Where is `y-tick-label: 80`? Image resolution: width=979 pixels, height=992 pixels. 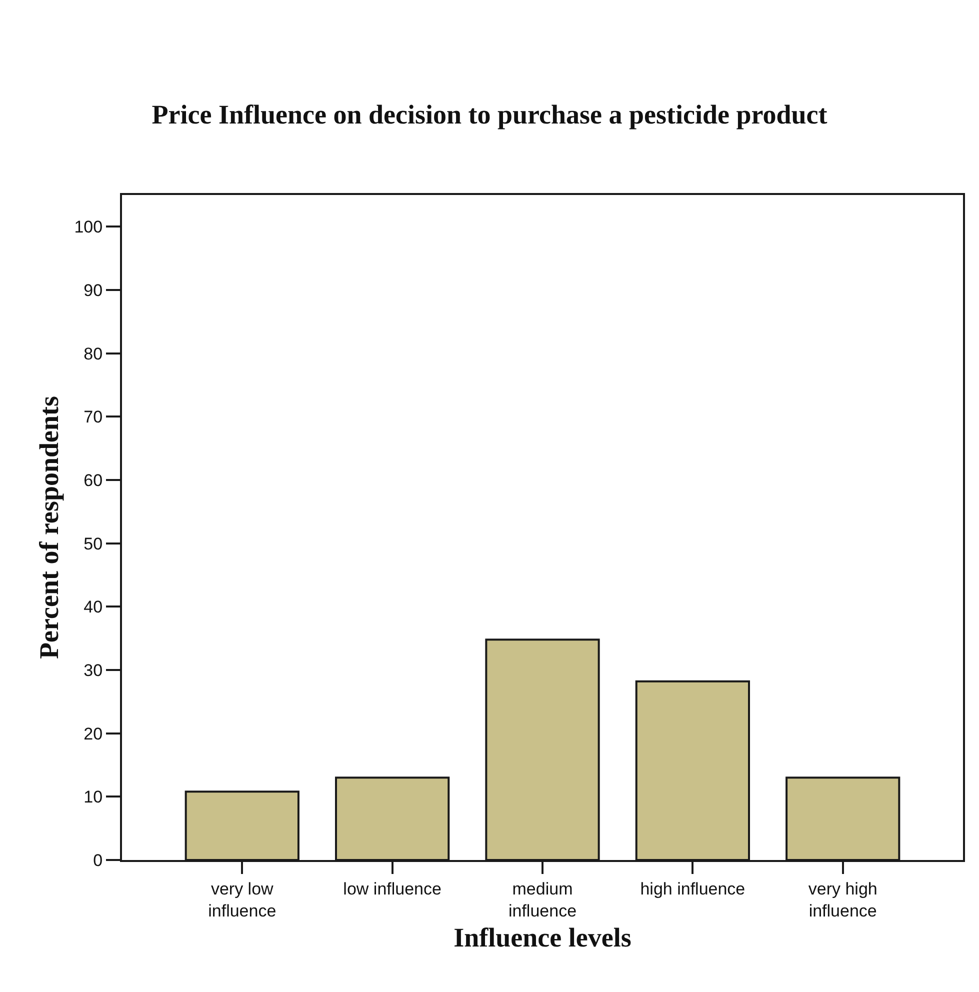 y-tick-label: 80 is located at coordinates (93, 354).